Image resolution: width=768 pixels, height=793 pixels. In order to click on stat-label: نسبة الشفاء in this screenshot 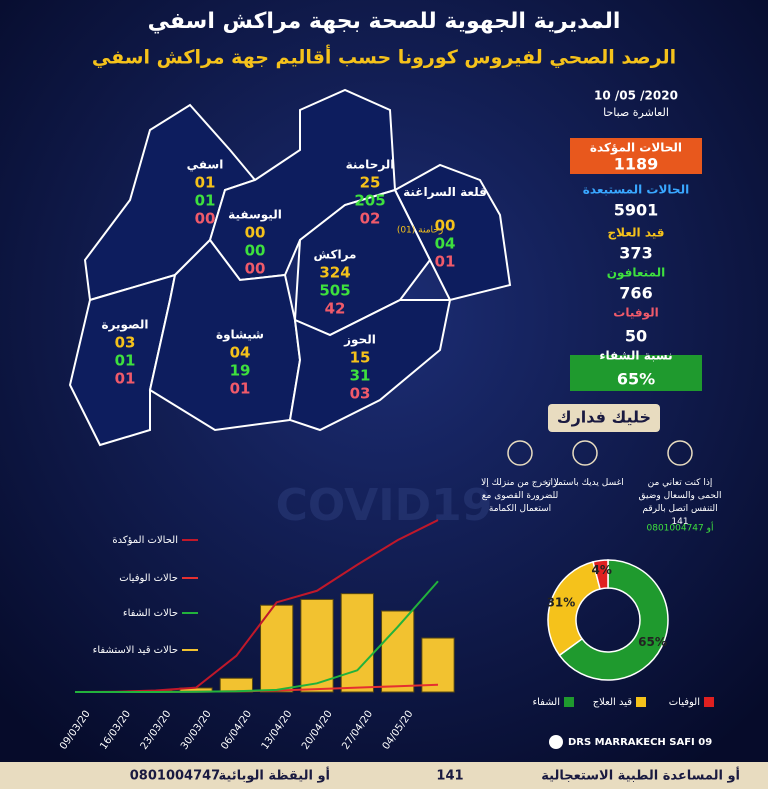, I will do `click(635, 356)`.